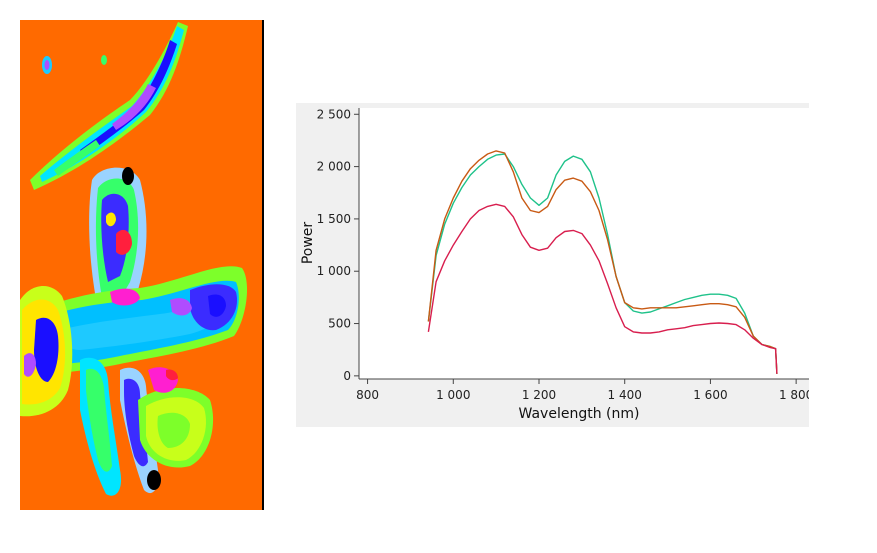 This screenshot has height=553, width=877. Describe the element at coordinates (47, 65) in the screenshot. I see `map-blob-small-1-core` at that location.